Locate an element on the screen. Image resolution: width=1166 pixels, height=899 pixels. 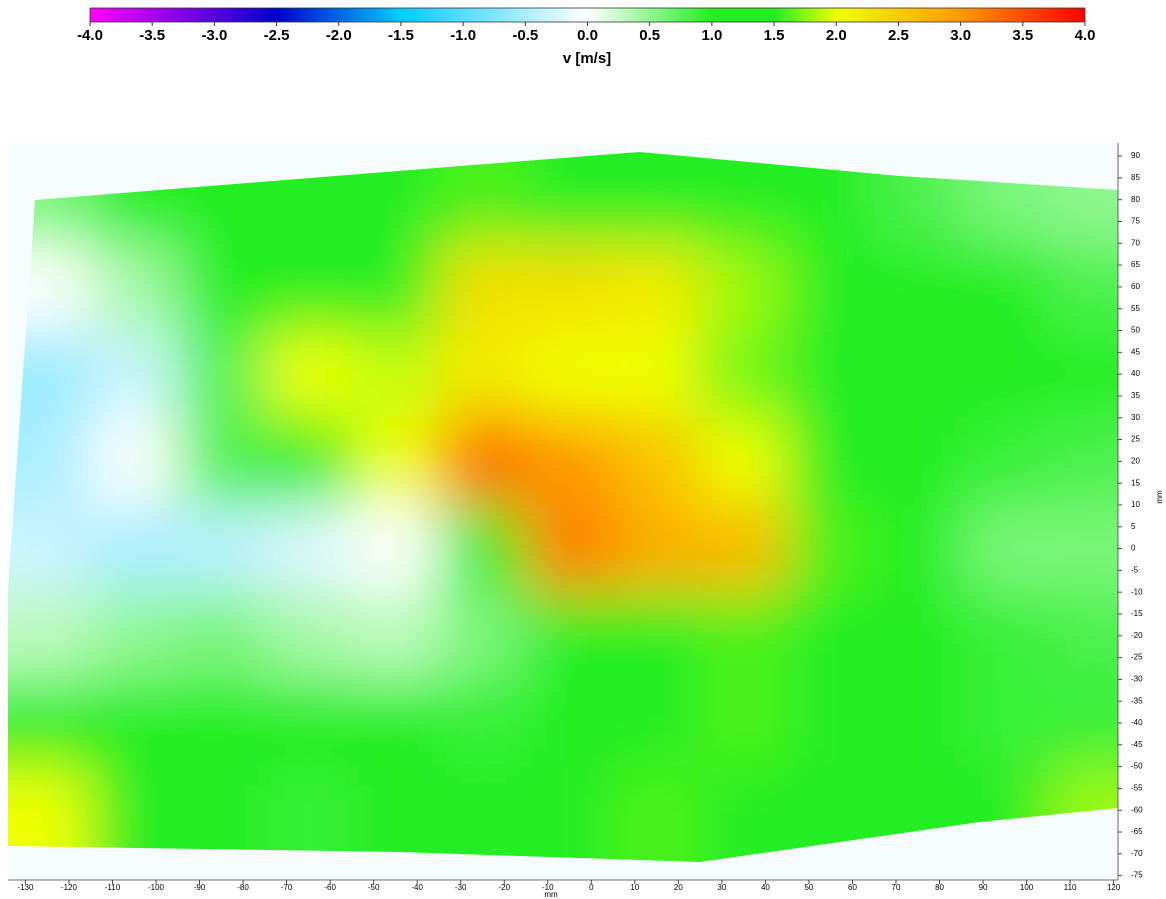
colorbar-tick-label: -2.5 is located at coordinates (277, 35).